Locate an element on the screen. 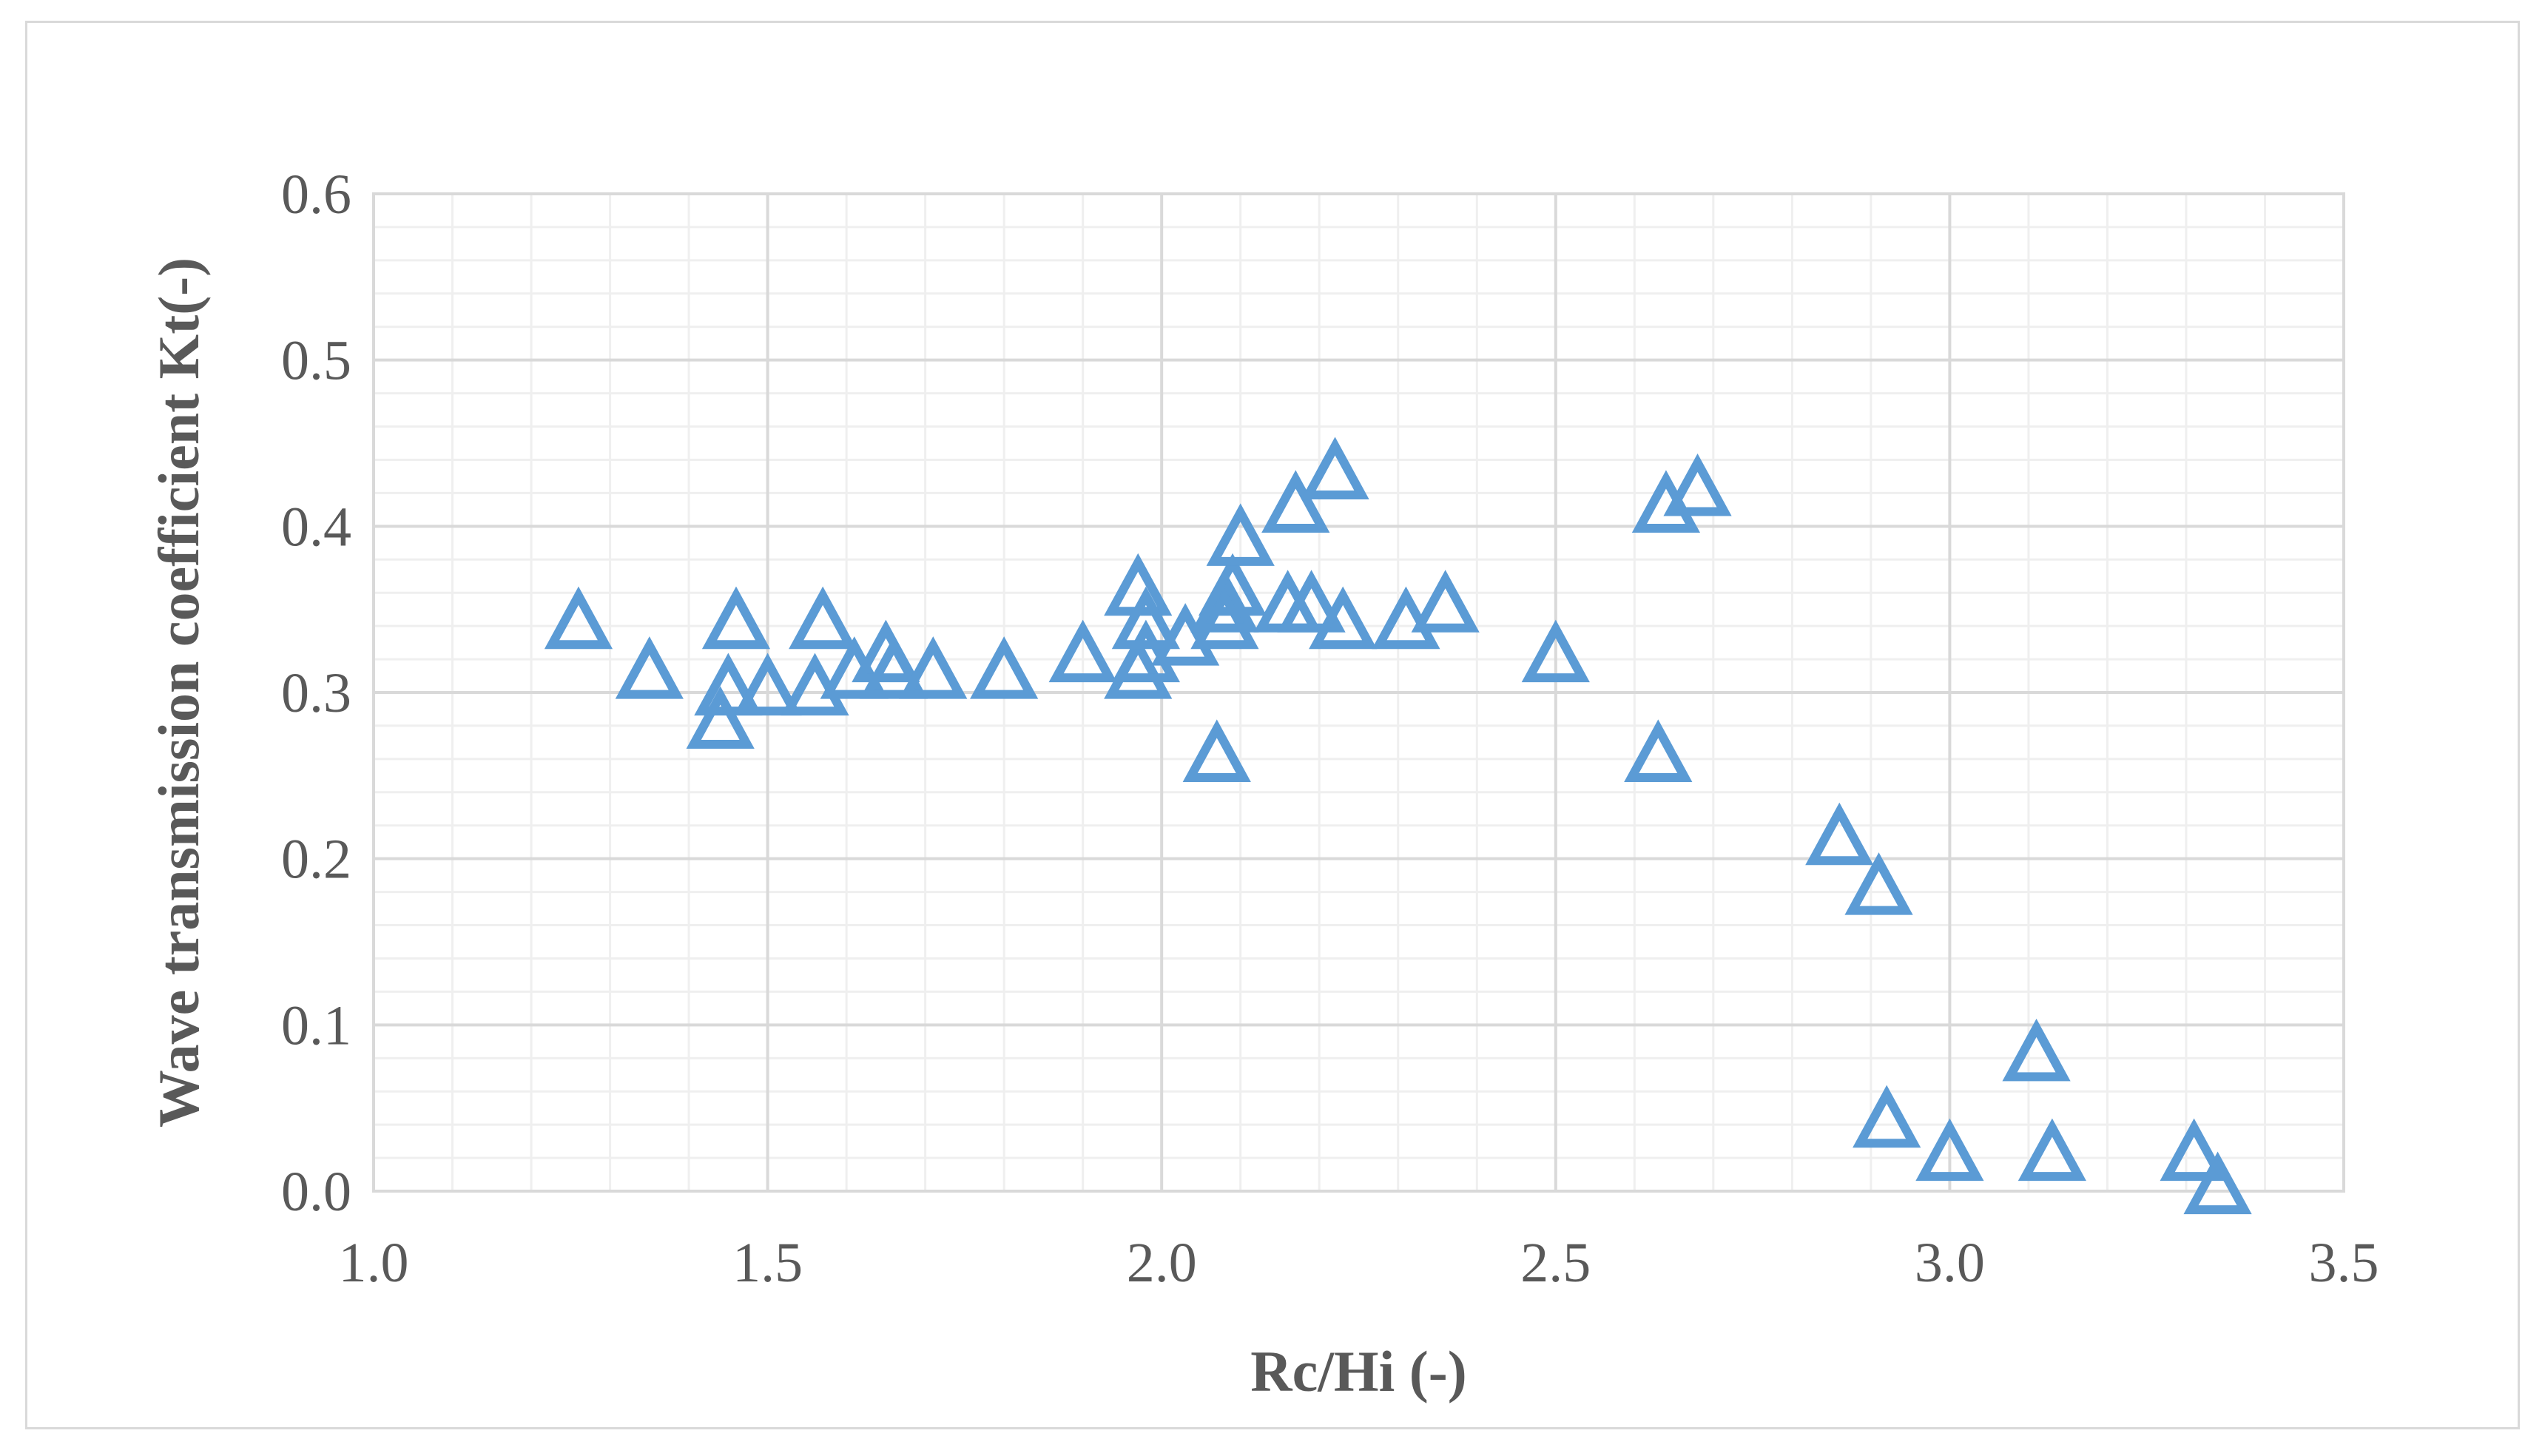  y-axis-title: Wave transmission coefficient Kt(-) is located at coordinates (178, 693).